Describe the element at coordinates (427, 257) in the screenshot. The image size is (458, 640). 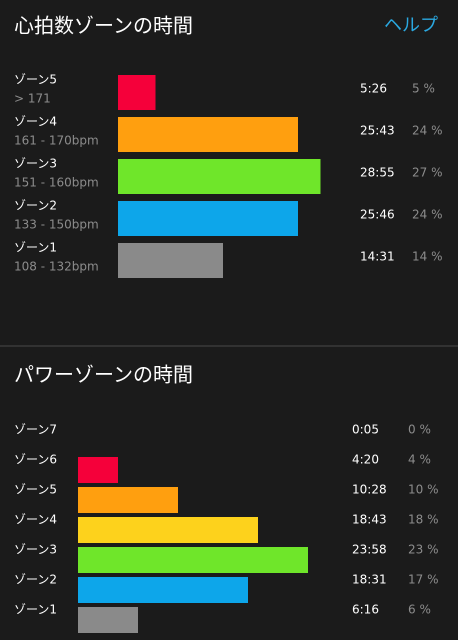
I see `zone-percent: 14 %` at that location.